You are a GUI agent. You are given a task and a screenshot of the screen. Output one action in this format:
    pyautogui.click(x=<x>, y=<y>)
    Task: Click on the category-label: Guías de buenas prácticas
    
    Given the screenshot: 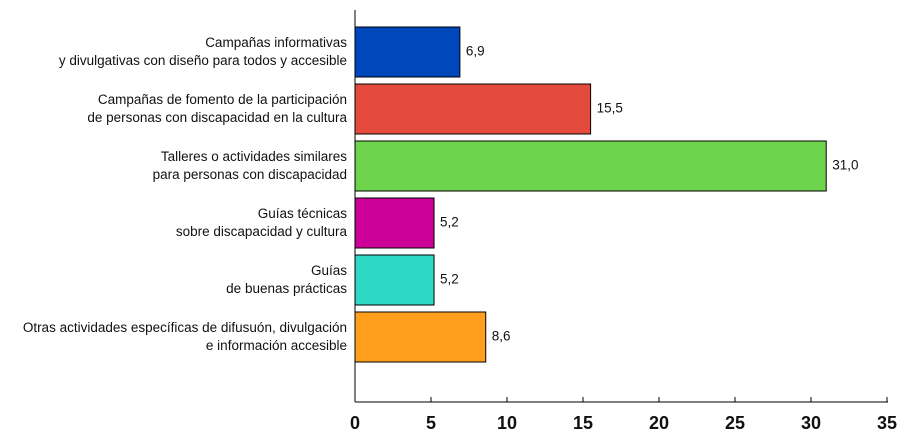 What is the action you would take?
    pyautogui.click(x=286, y=279)
    